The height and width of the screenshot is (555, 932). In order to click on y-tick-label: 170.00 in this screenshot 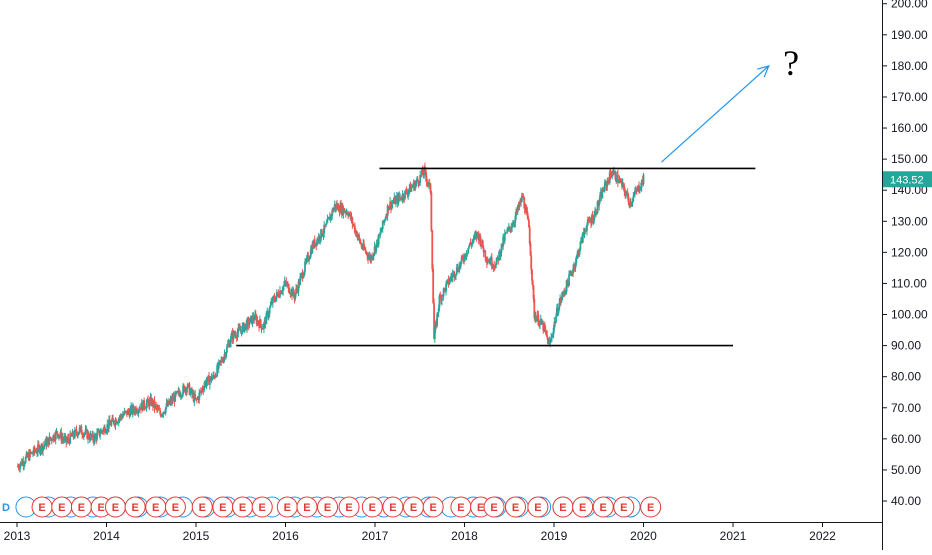, I will do `click(909, 97)`.